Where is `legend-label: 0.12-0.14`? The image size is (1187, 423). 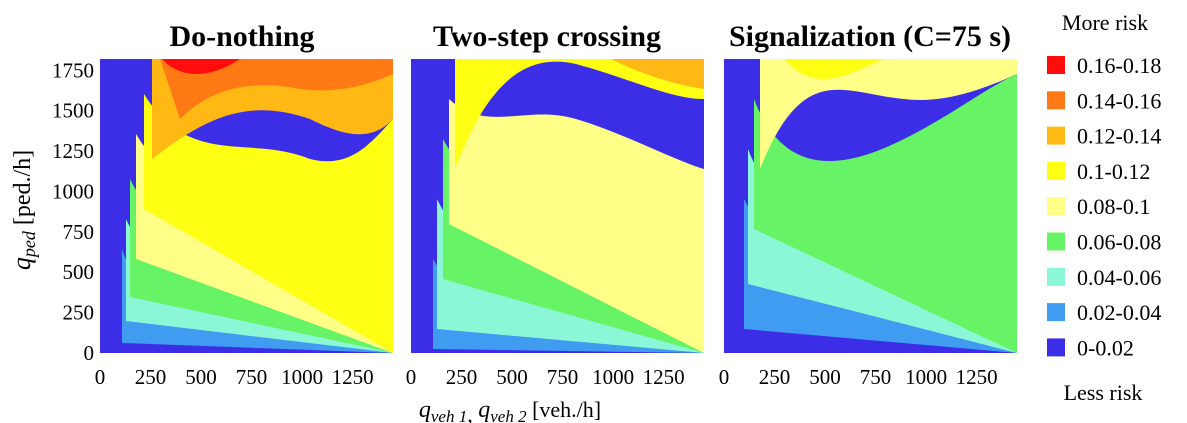 legend-label: 0.12-0.14 is located at coordinates (1119, 136).